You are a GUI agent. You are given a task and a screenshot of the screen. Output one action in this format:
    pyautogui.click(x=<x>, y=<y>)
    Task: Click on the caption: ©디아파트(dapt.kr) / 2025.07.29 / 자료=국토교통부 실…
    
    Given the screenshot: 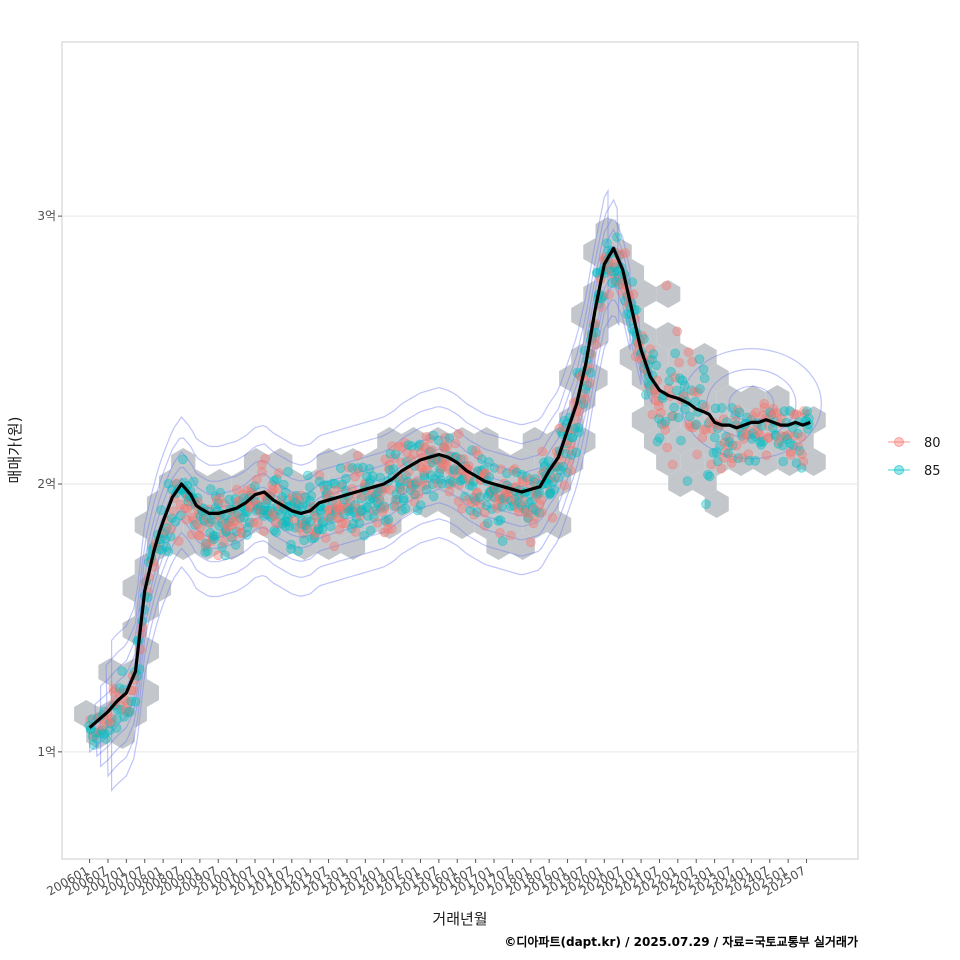 What is the action you would take?
    pyautogui.click(x=681, y=942)
    